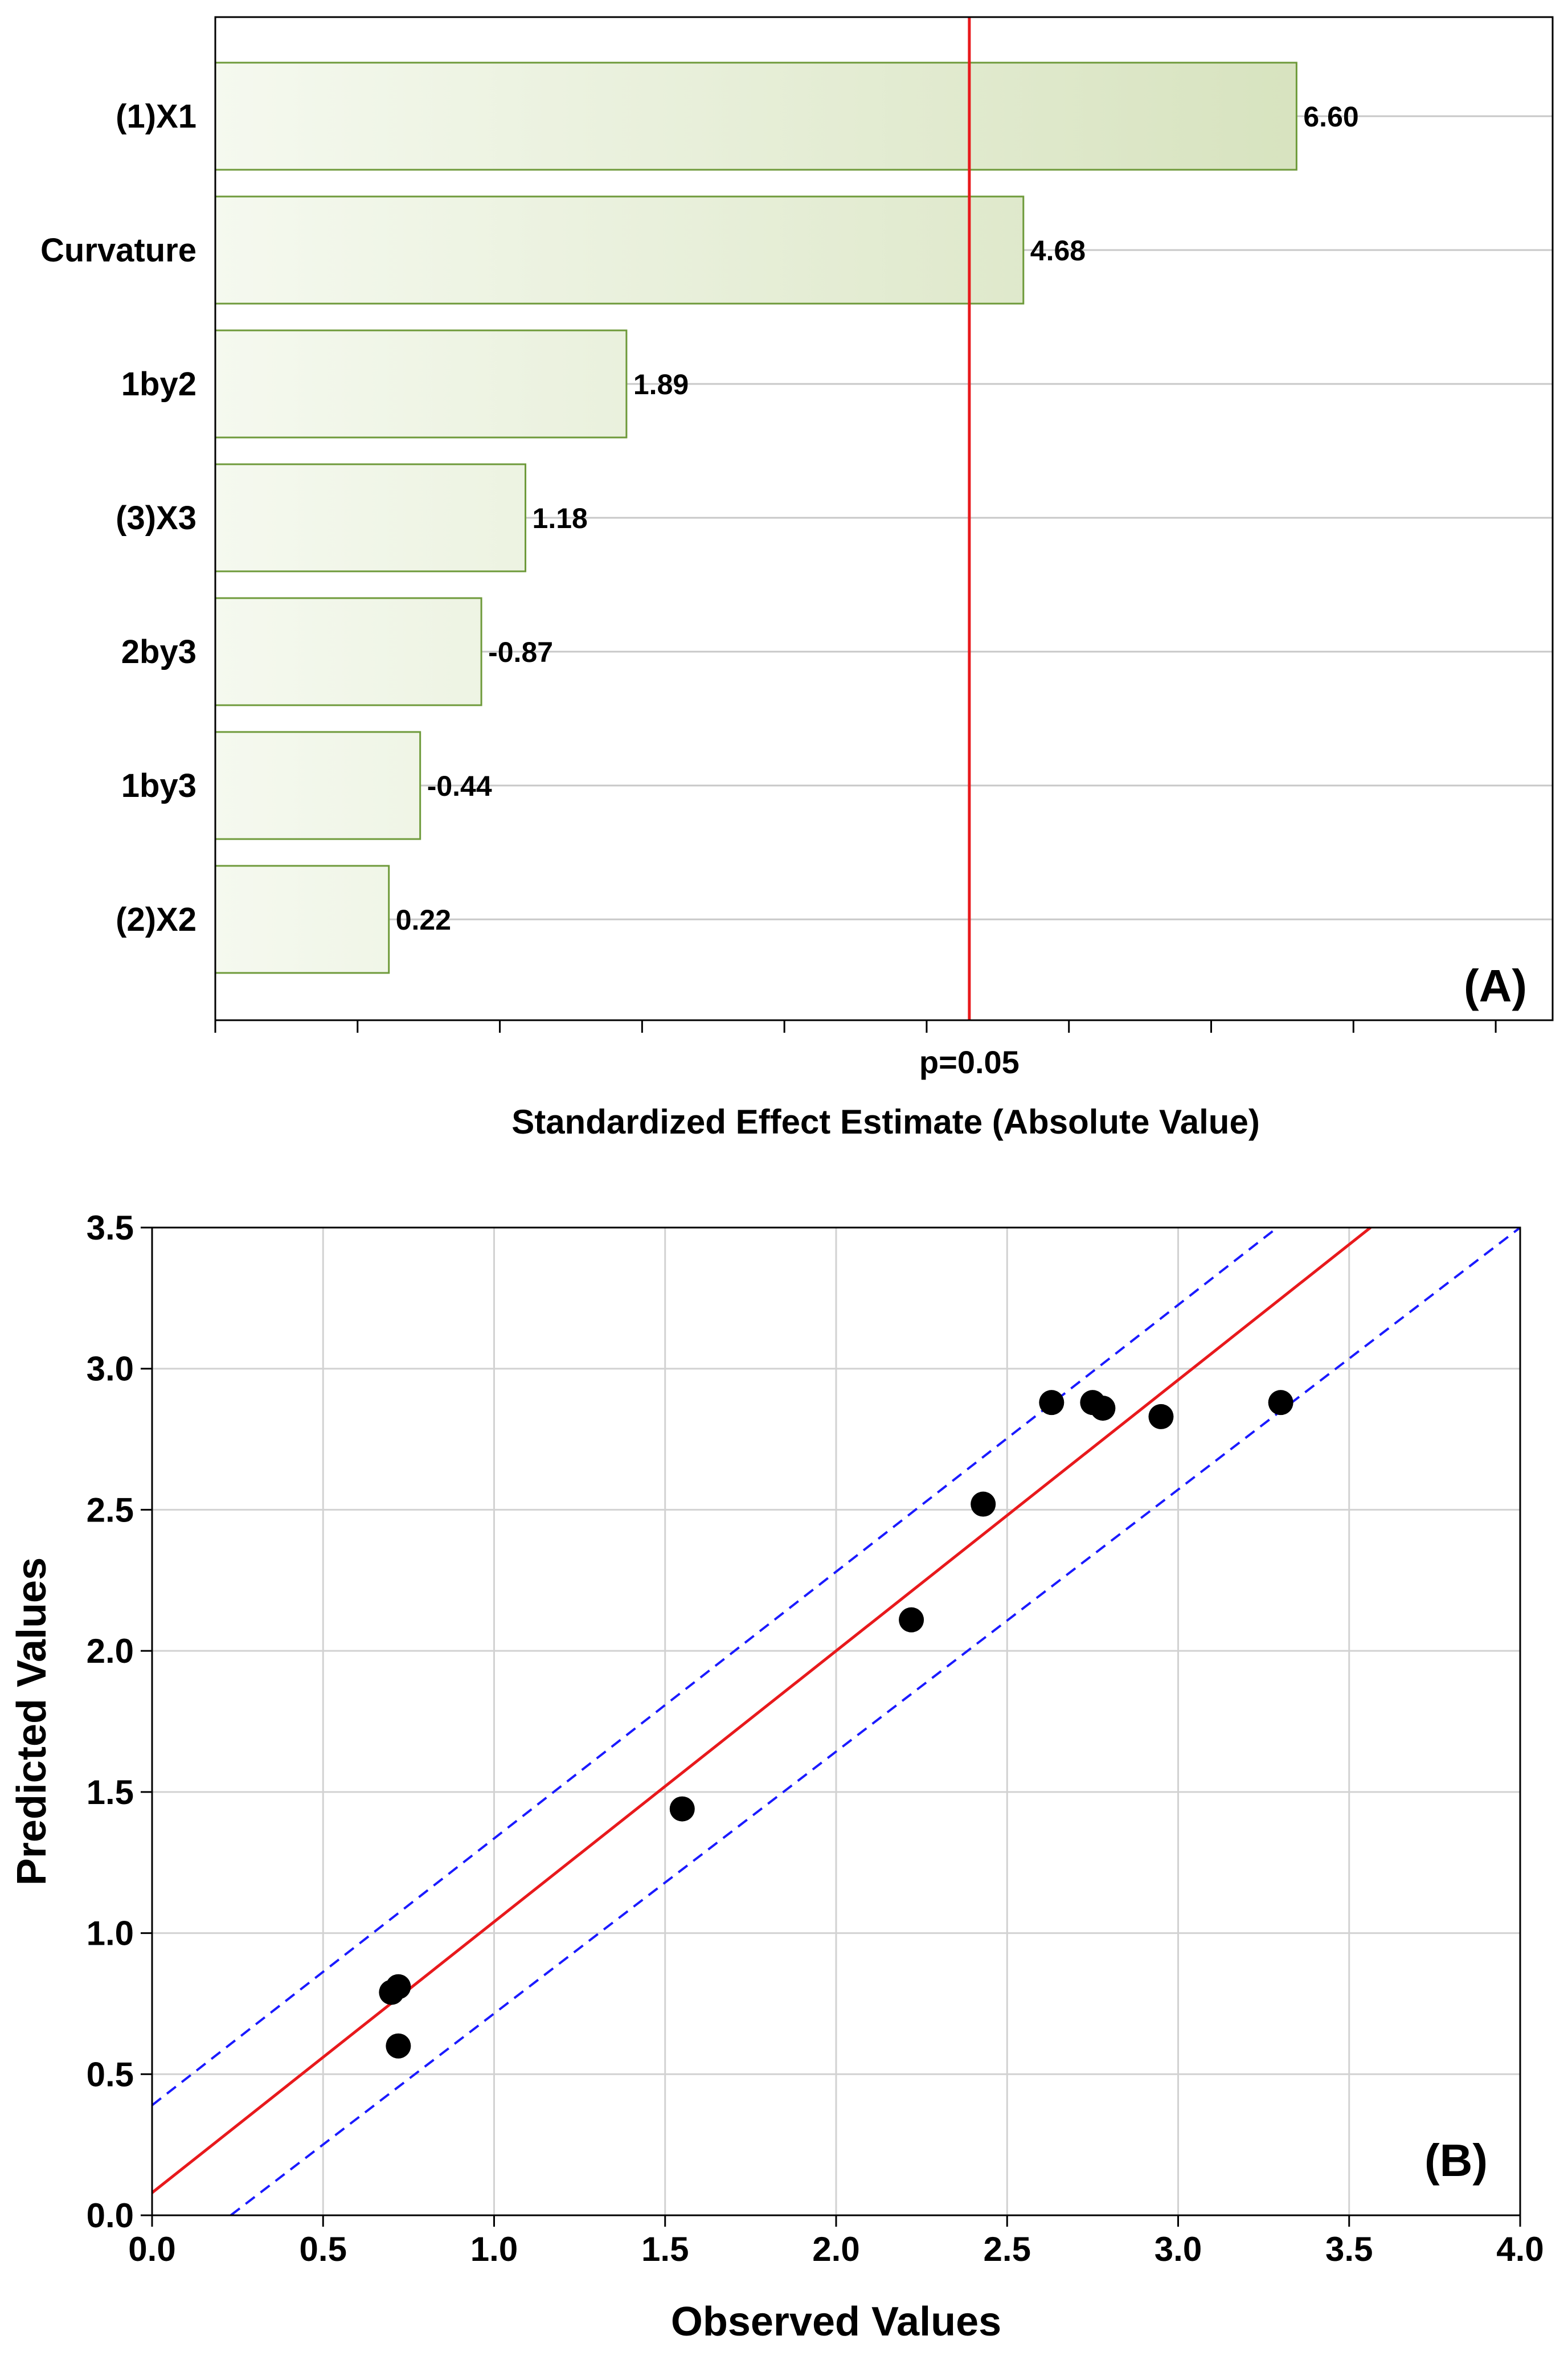 This screenshot has width=1568, height=2356. What do you see at coordinates (665, 2249) in the screenshot?
I see `scatter-x-tick-label: 1.5` at bounding box center [665, 2249].